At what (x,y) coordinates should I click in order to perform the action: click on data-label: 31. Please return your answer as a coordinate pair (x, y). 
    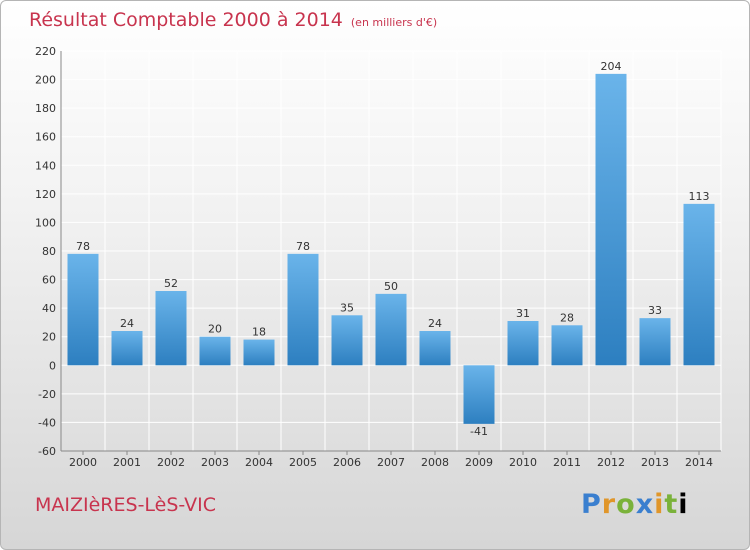
    Looking at the image, I should click on (523, 313).